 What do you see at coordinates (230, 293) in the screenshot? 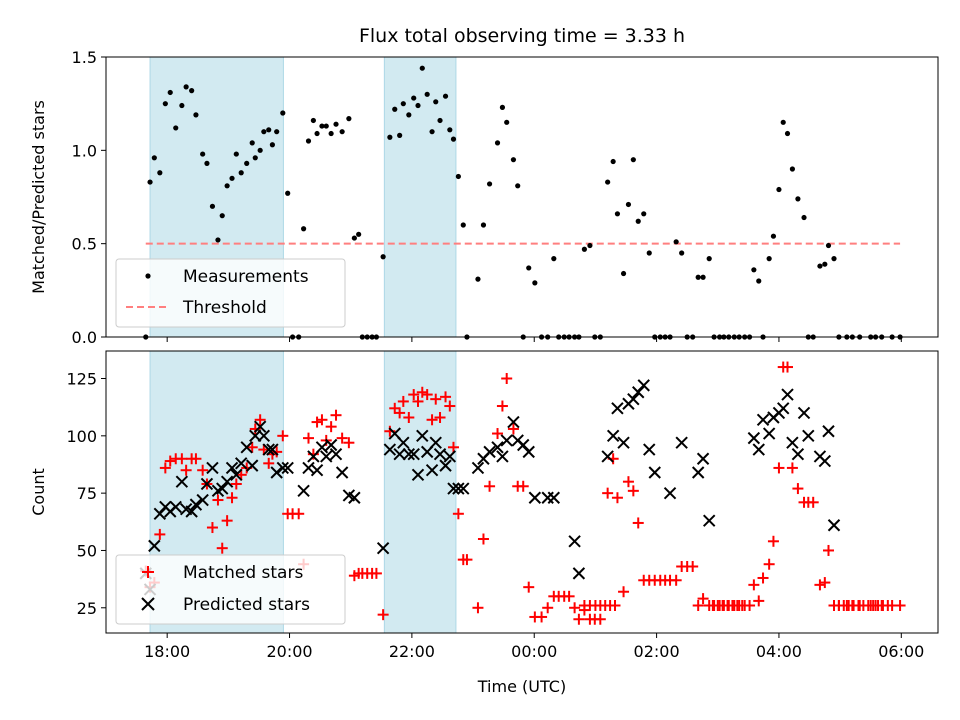
I see `top-legend-box` at bounding box center [230, 293].